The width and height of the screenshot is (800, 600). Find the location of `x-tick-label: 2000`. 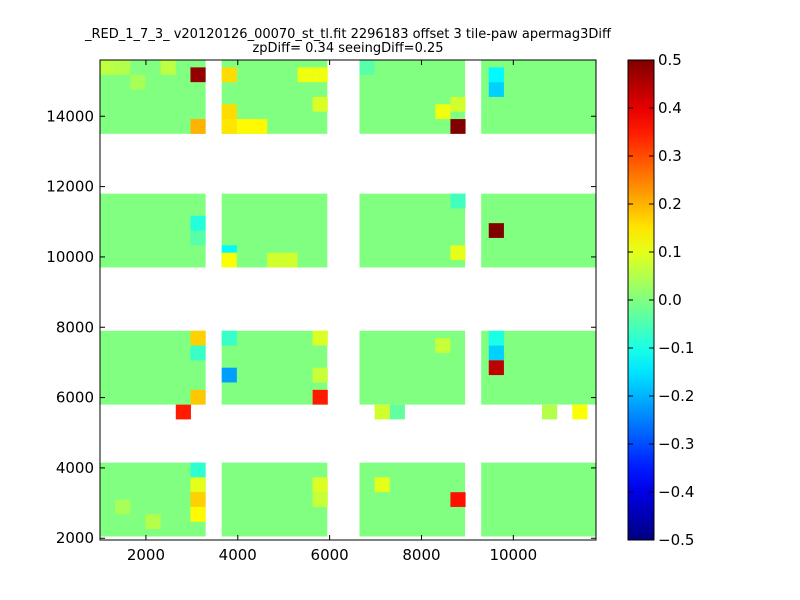

x-tick-label: 2000 is located at coordinates (146, 555).